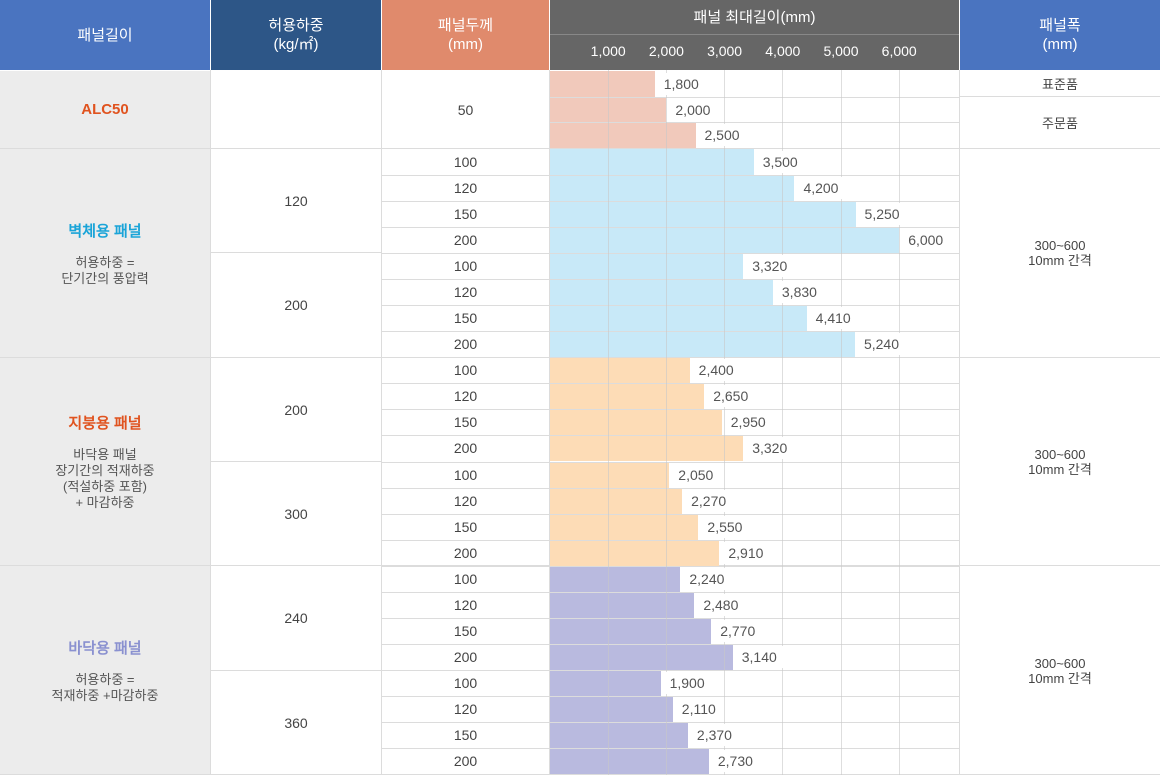 The height and width of the screenshot is (775, 1160). I want to click on data-label: 3,320, so click(770, 266).